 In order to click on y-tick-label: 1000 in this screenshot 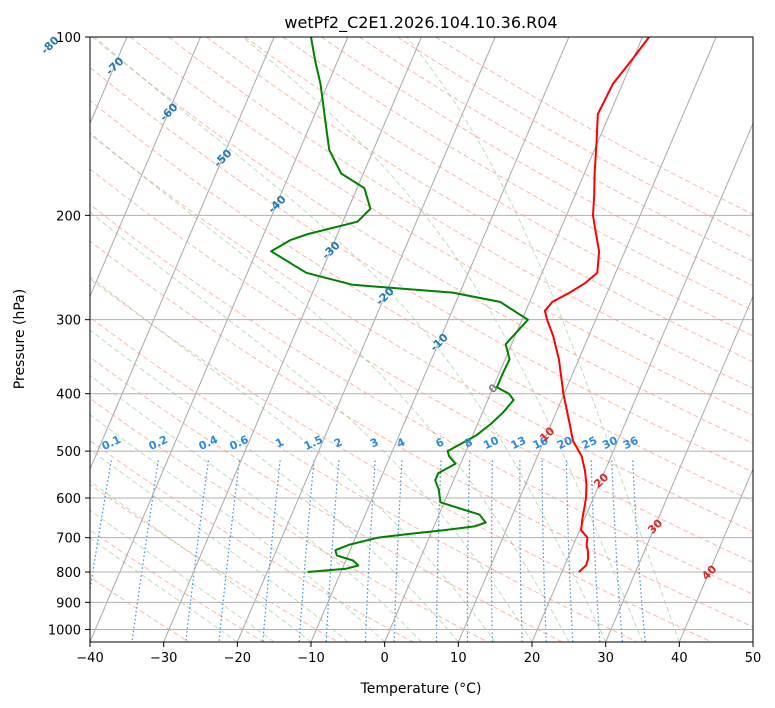, I will do `click(64, 630)`.